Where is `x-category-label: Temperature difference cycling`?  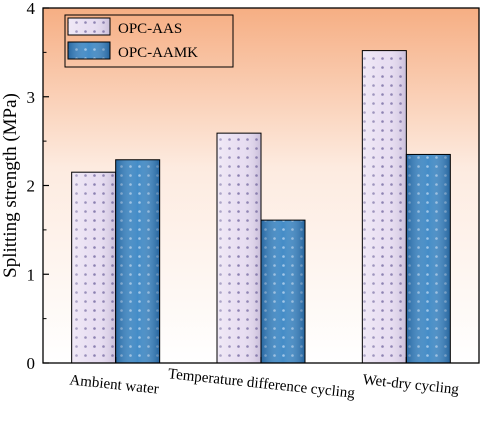
x-category-label: Temperature difference cycling is located at coordinates (261, 384).